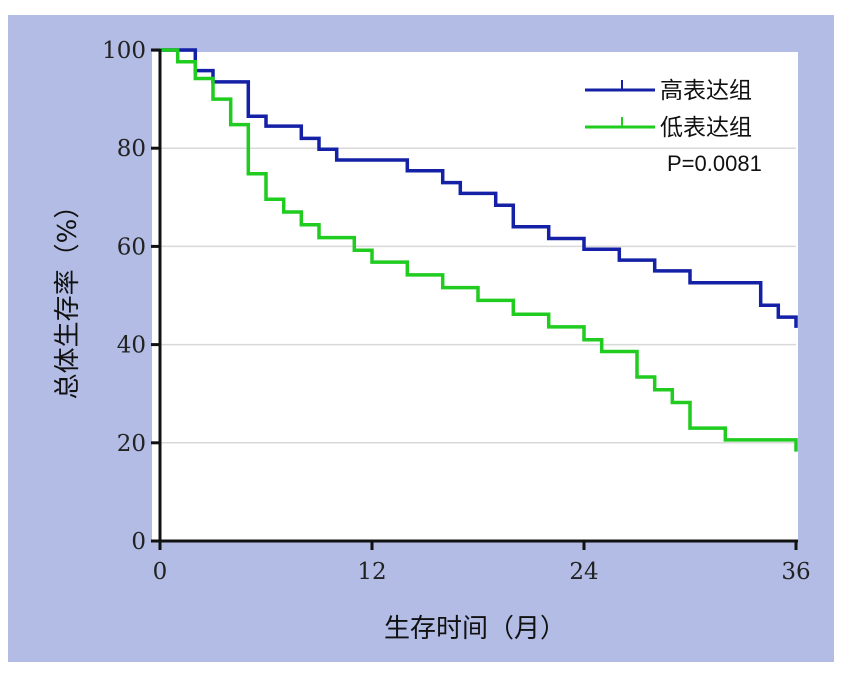  Describe the element at coordinates (714, 163) in the screenshot. I see `p-value-annotation: P=0.0081` at that location.